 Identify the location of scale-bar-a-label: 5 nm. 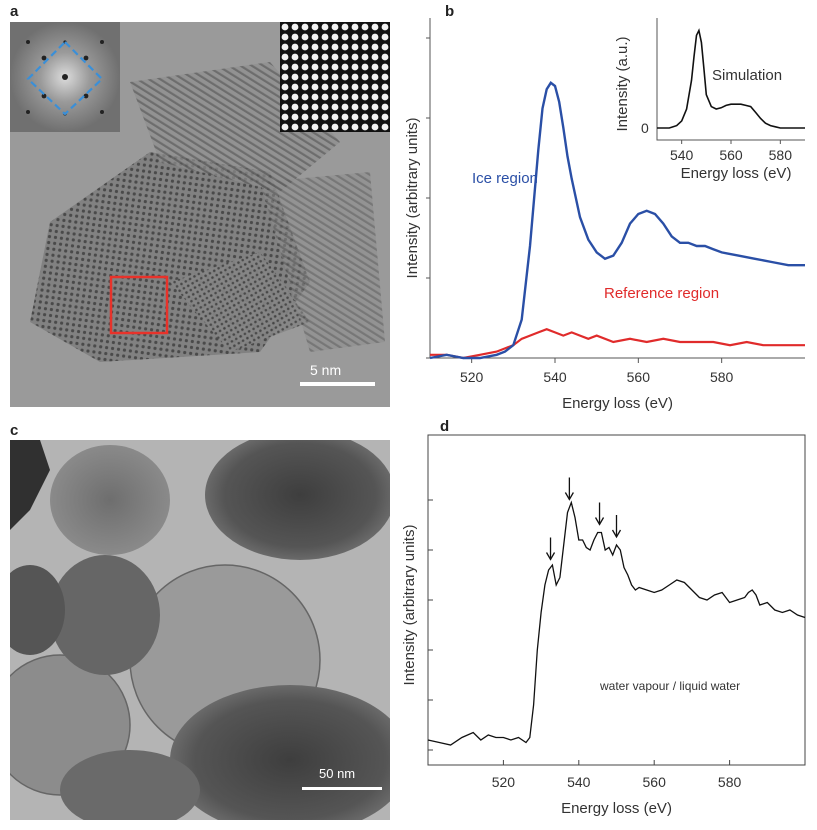
(326, 370).